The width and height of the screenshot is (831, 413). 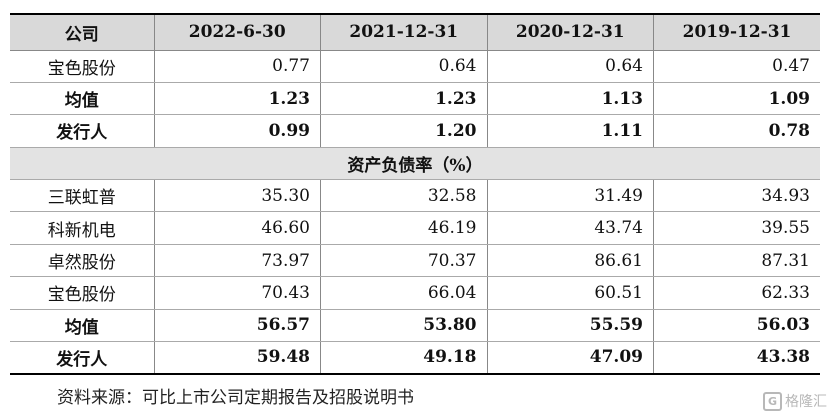 I want to click on table-row: 三联虹普 35.30 32.58 31.49 34.93, so click(x=415, y=196).